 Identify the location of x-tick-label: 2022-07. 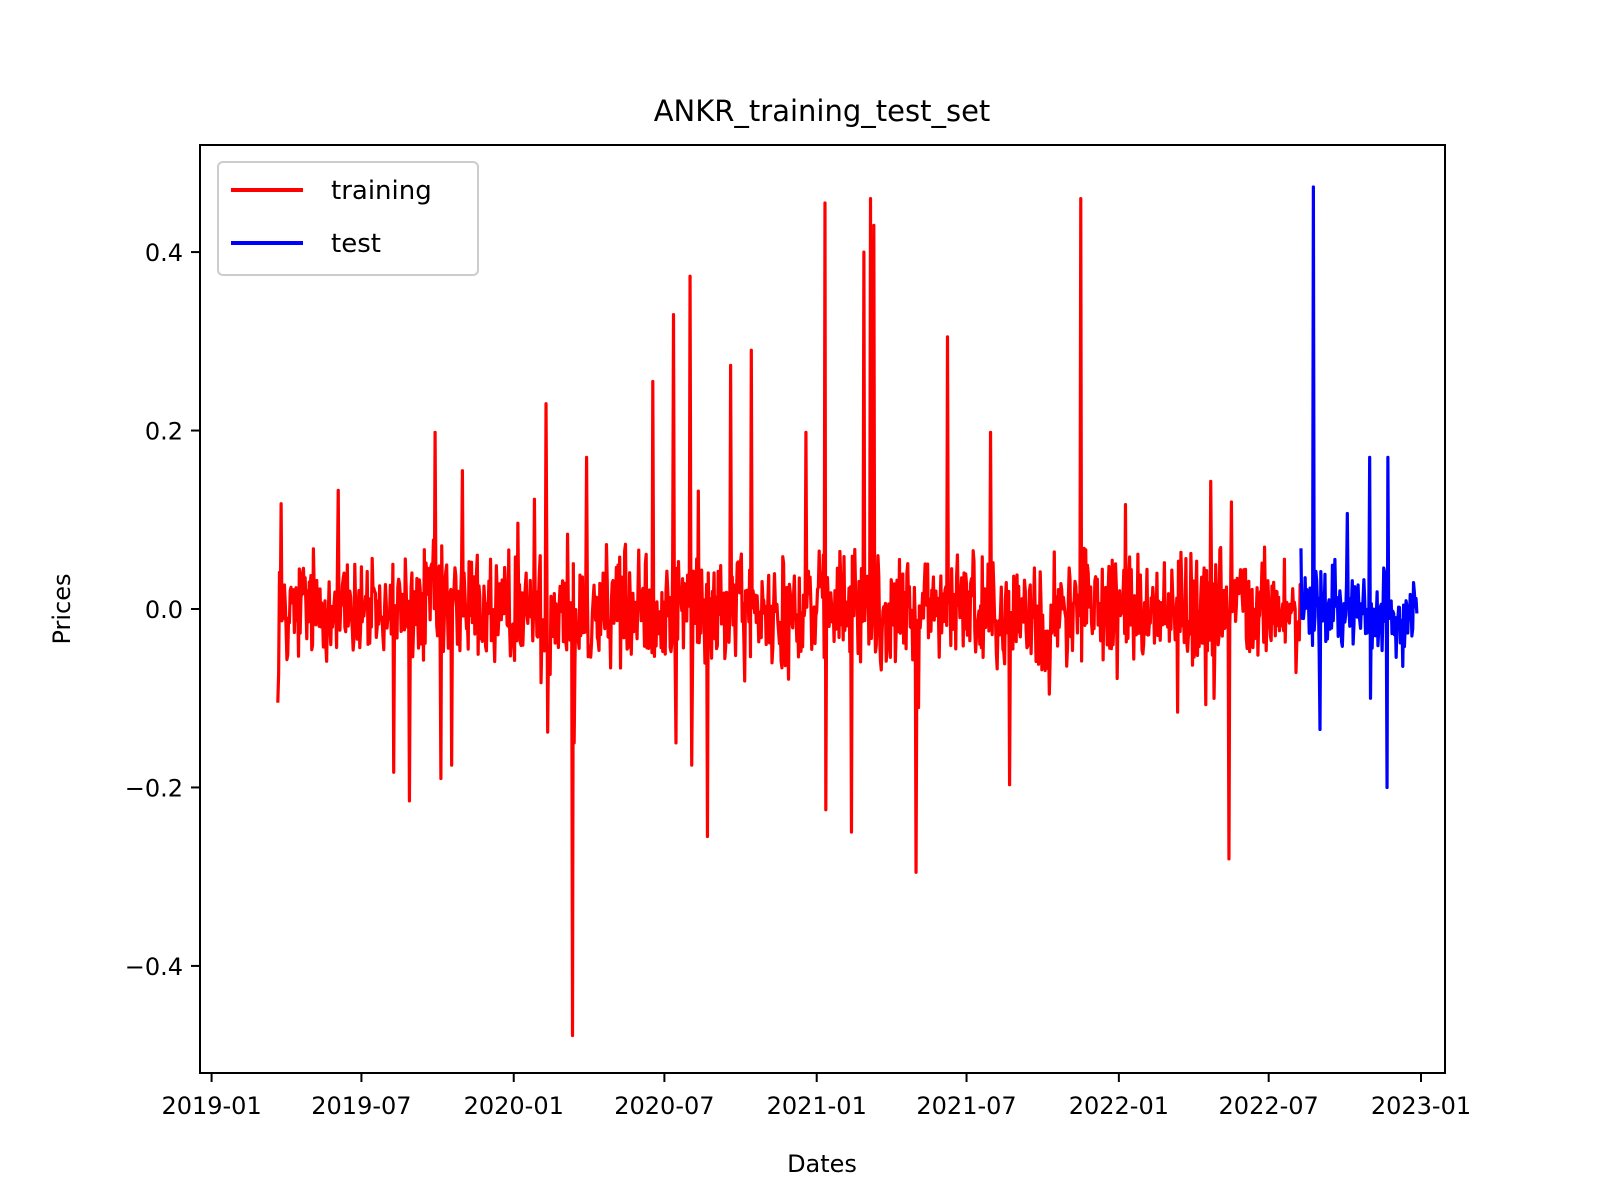
(1269, 1106).